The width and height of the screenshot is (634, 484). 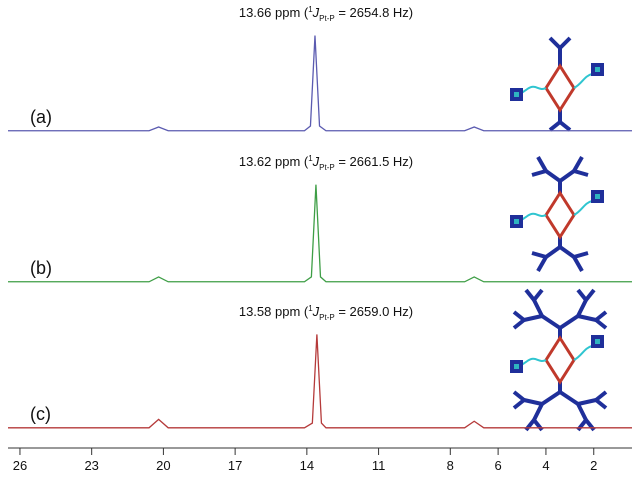 I want to click on annotation-main: 13.66 ppm (, so click(x=274, y=12).